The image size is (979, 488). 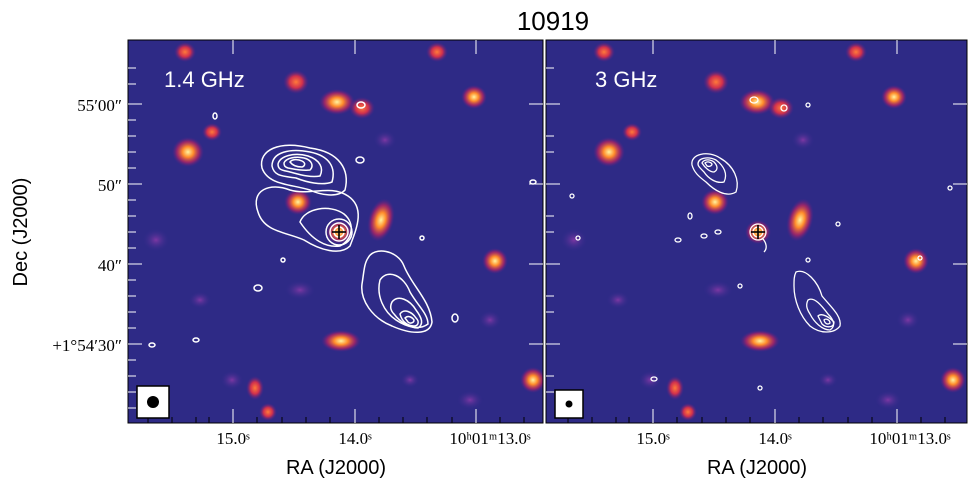 What do you see at coordinates (204, 79) in the screenshot?
I see `frequency-label: 1.4 GHz` at bounding box center [204, 79].